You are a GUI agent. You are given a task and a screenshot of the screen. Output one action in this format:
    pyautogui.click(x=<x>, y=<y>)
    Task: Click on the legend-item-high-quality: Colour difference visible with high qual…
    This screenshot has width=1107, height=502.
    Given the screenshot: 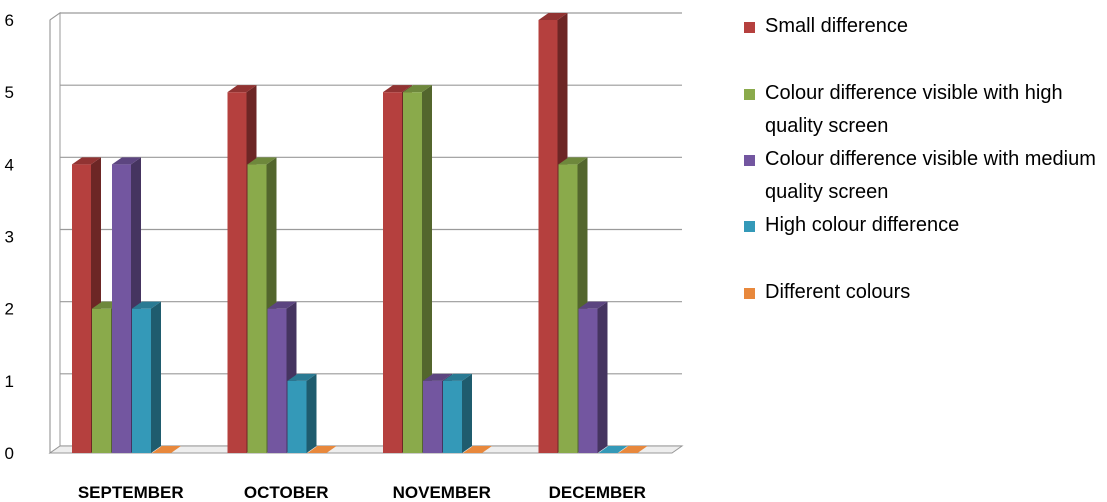 What is the action you would take?
    pyautogui.click(x=924, y=112)
    